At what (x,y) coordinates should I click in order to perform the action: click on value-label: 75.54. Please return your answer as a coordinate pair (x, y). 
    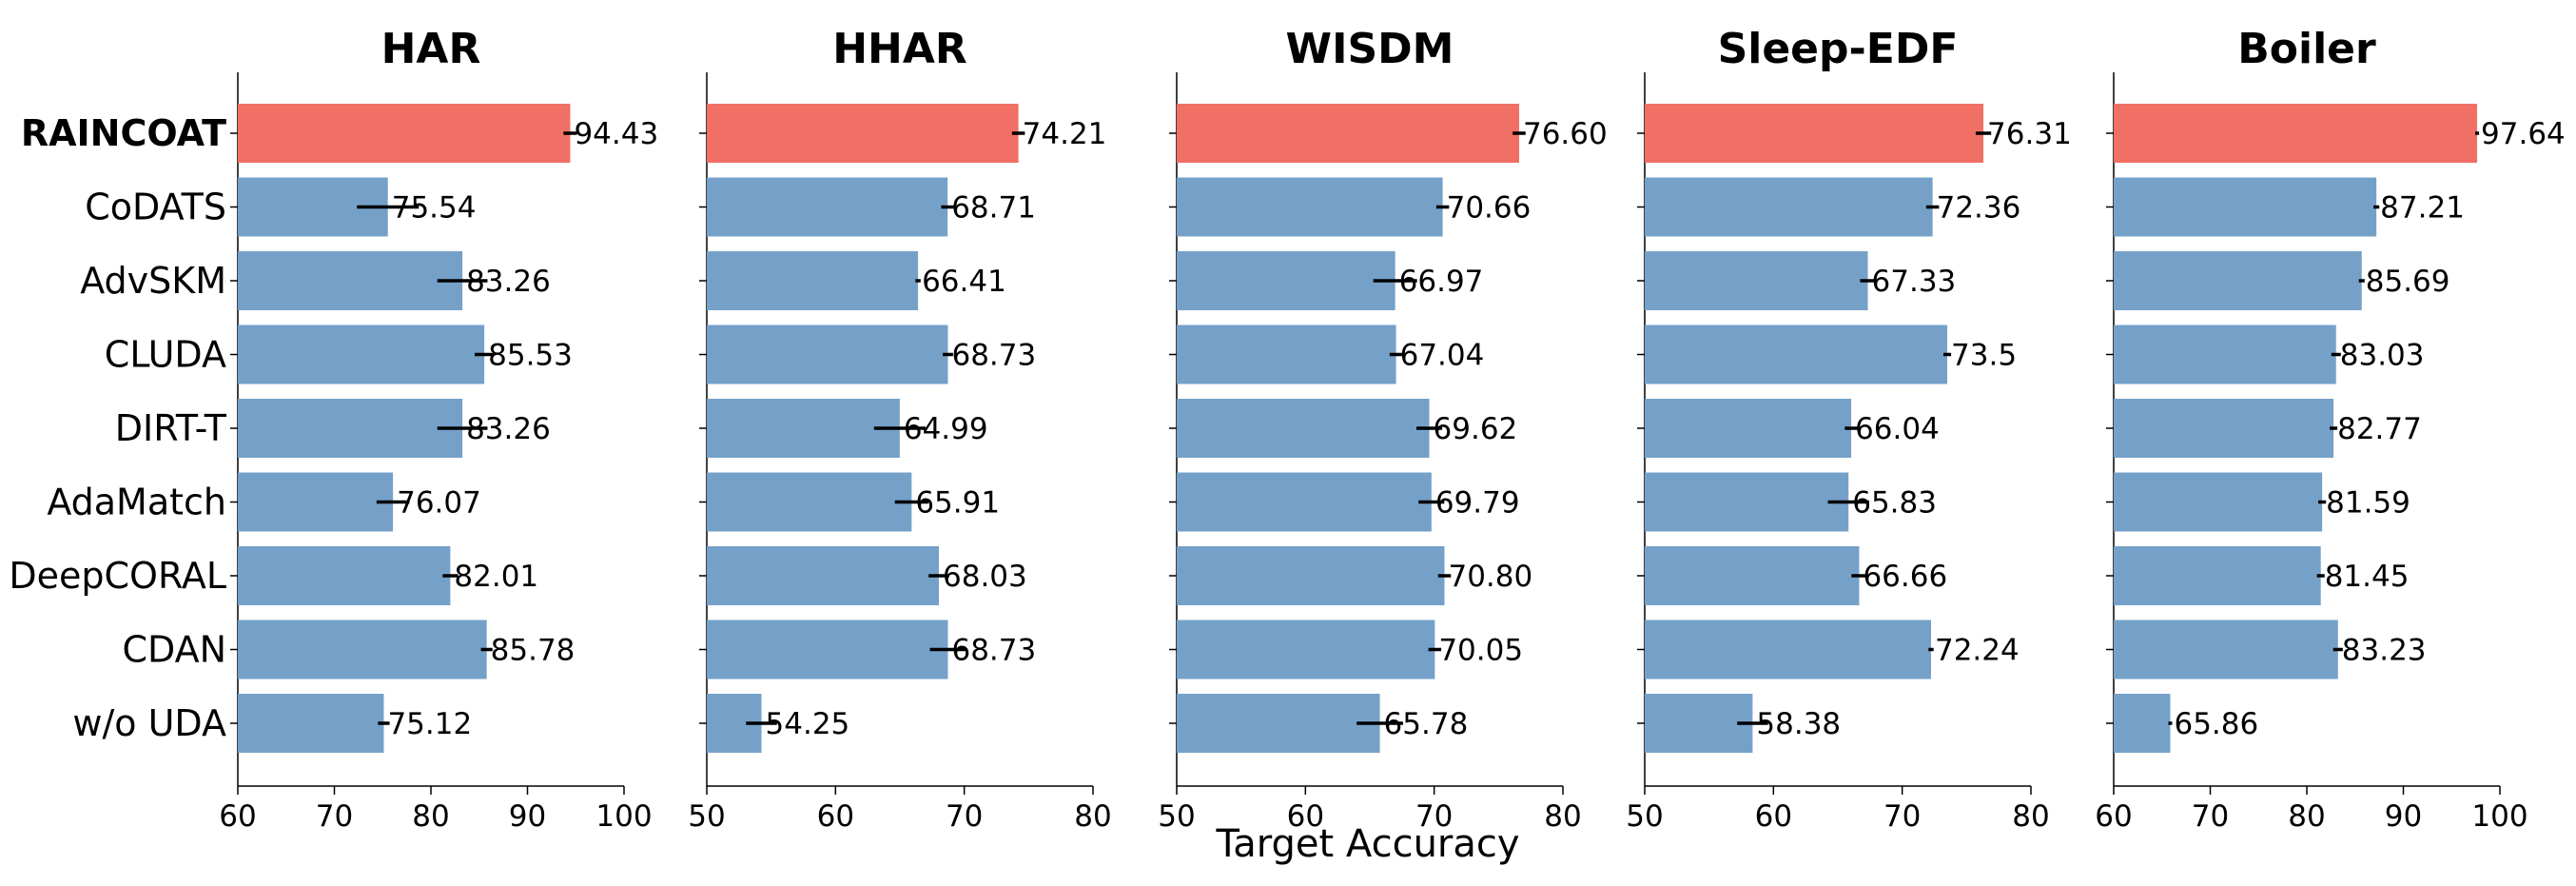
    Looking at the image, I should click on (435, 208).